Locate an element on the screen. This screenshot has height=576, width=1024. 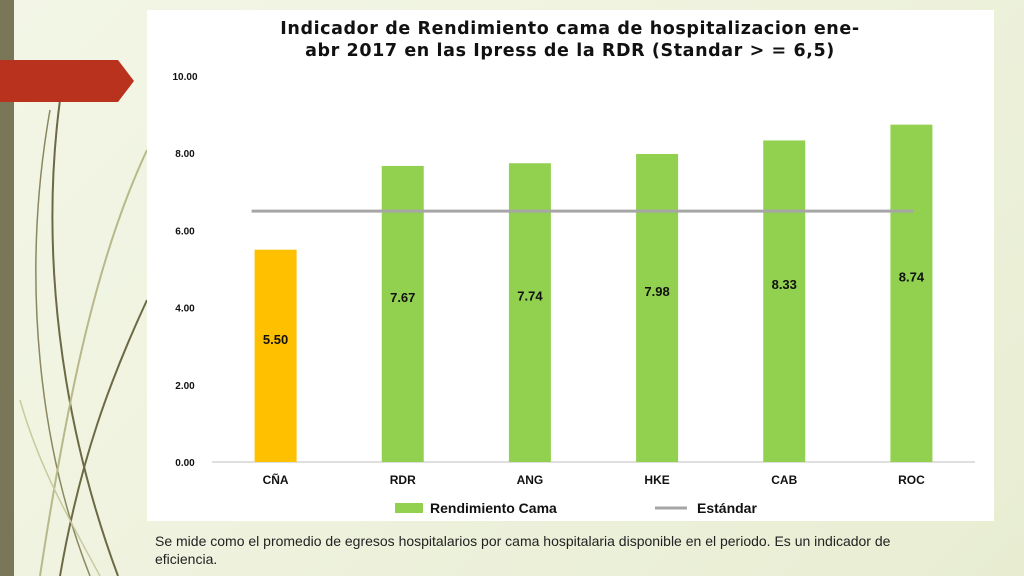
y-tick-label: 10.00 is located at coordinates (184, 77).